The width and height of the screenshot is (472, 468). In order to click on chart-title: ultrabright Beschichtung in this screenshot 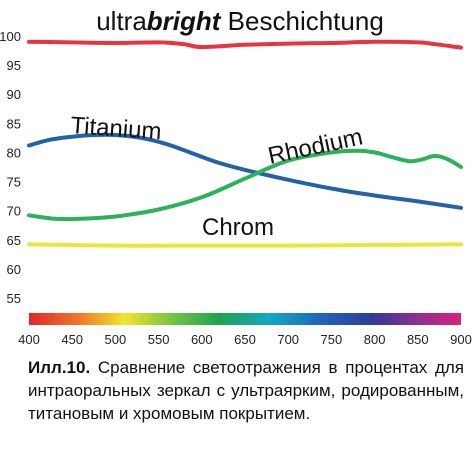, I will do `click(240, 21)`.